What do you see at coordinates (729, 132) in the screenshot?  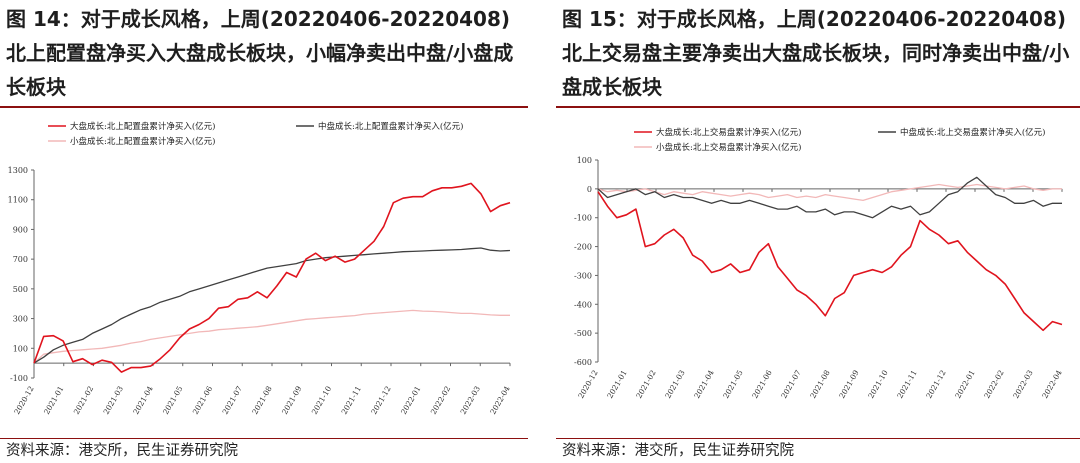 I see `legend-label: 大盘成长:北上交易盘累计净买入(亿元)` at bounding box center [729, 132].